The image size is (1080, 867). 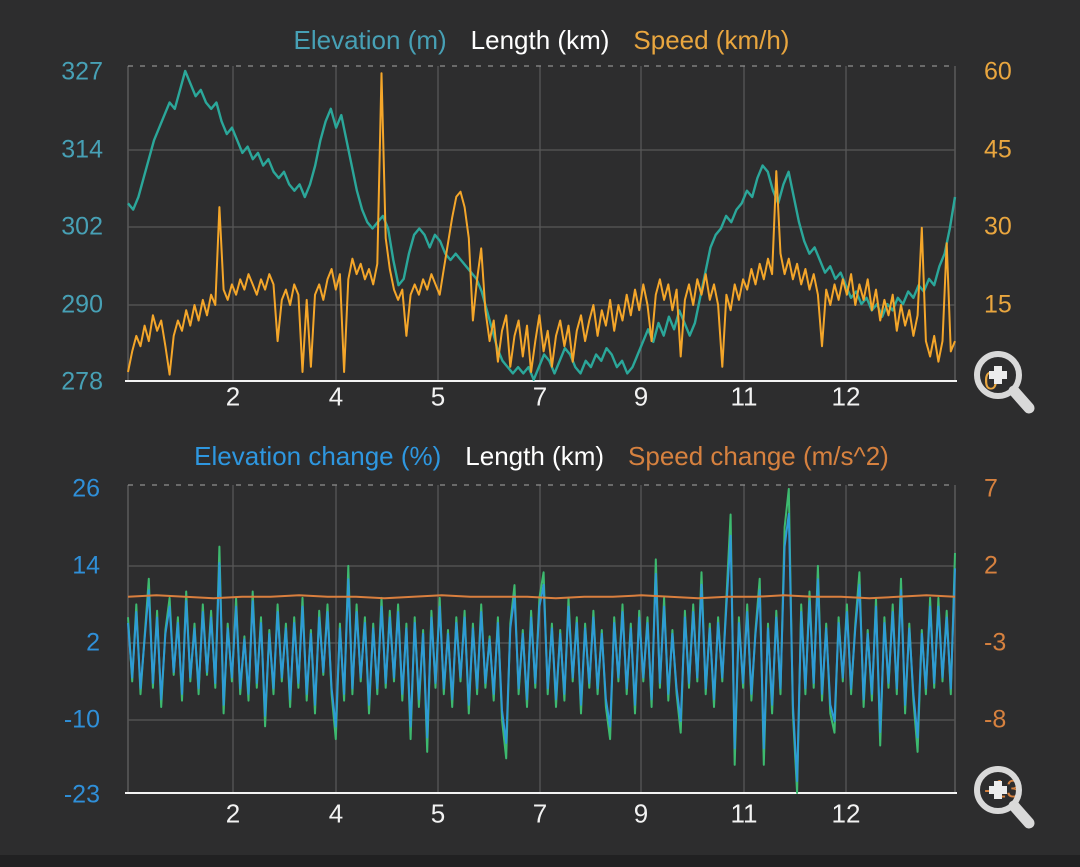 What do you see at coordinates (82, 304) in the screenshot?
I see `y-axis-tick: 290` at bounding box center [82, 304].